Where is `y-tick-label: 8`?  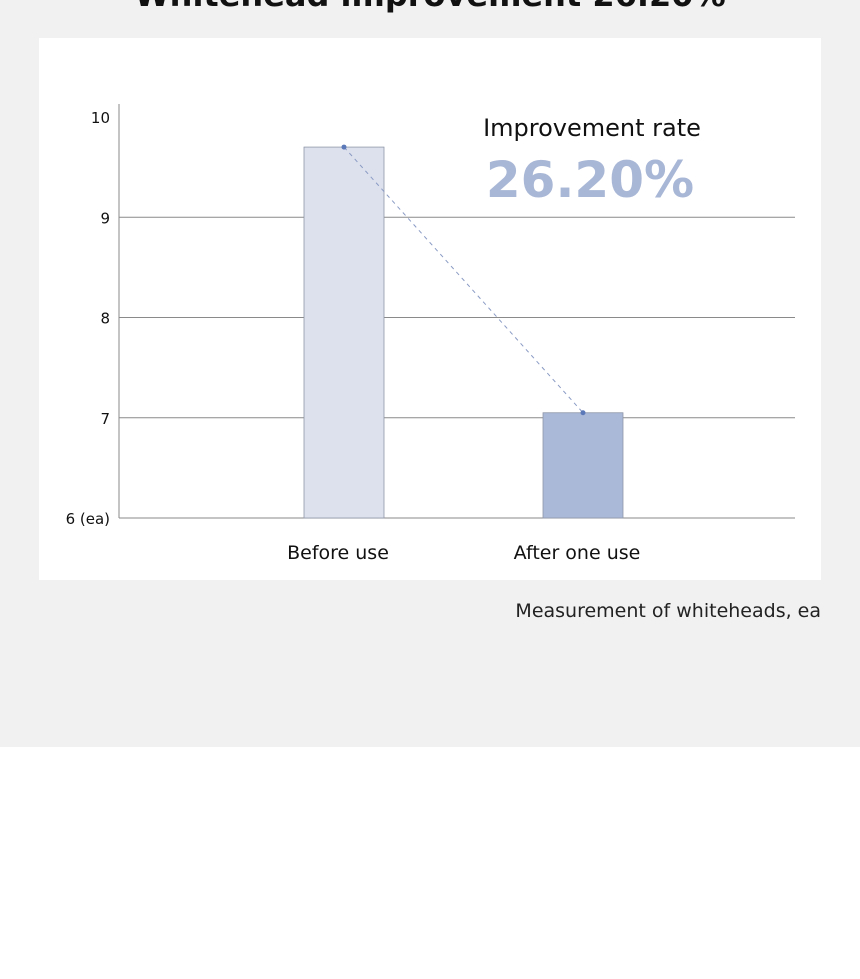 y-tick-label: 8 is located at coordinates (105, 319).